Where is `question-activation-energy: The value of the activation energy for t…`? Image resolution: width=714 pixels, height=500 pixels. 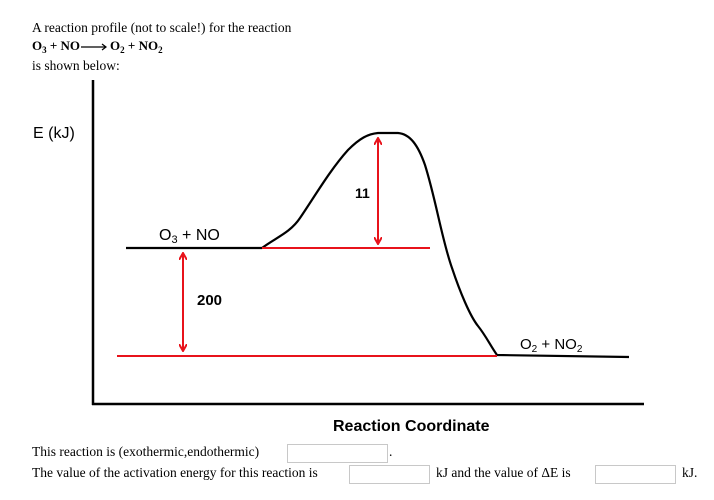 question-activation-energy: The value of the activation energy for t… is located at coordinates (175, 472).